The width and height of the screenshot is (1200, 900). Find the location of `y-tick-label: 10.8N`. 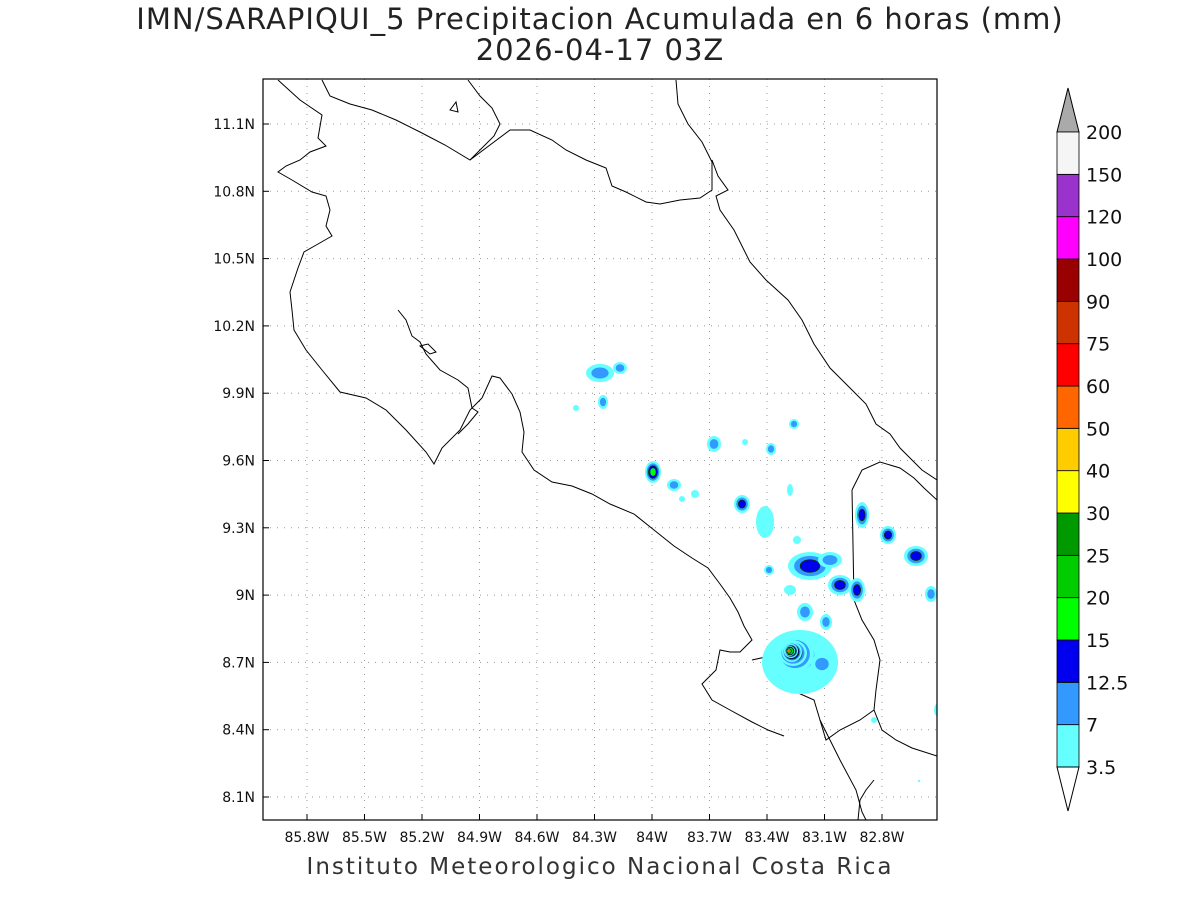

y-tick-label: 10.8N is located at coordinates (234, 192).